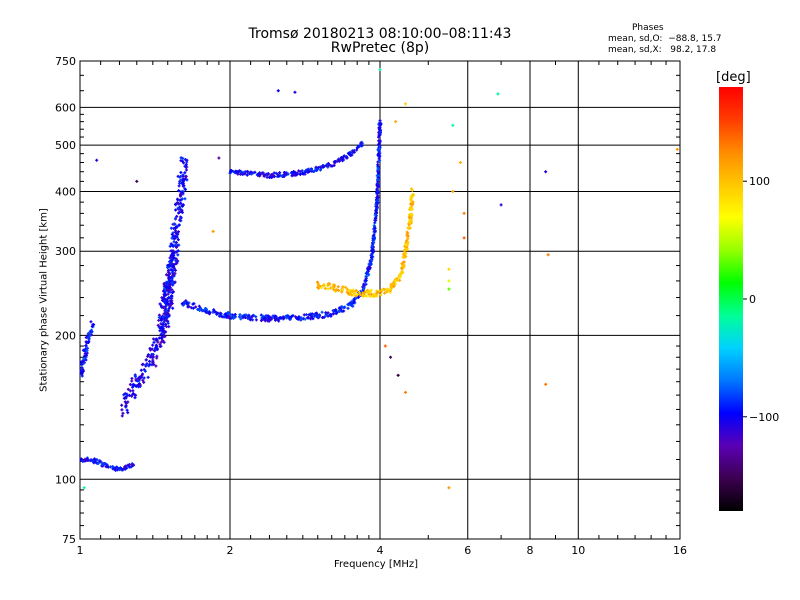  Describe the element at coordinates (759, 181) in the screenshot. I see `colorbar-tick-label: 100` at that location.